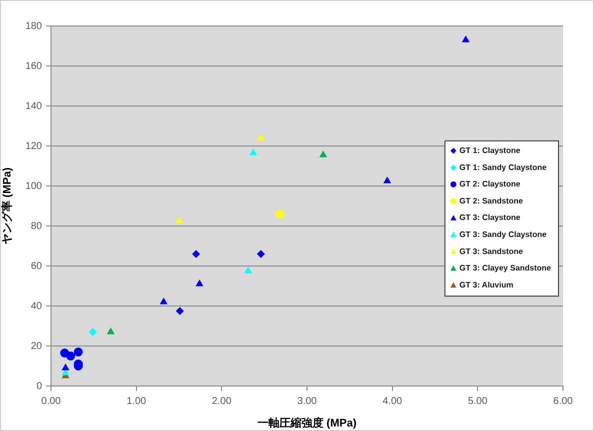 The height and width of the screenshot is (431, 594). I want to click on x-tick-label: 4.00, so click(392, 401).